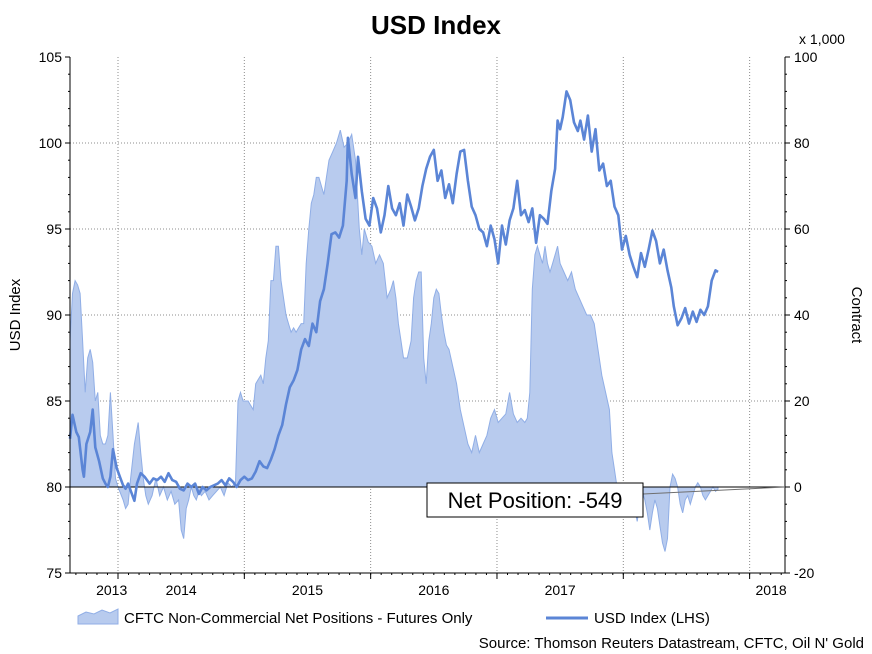 This screenshot has width=872, height=654. What do you see at coordinates (856, 316) in the screenshot?
I see `right-axis-title: Contract` at bounding box center [856, 316].